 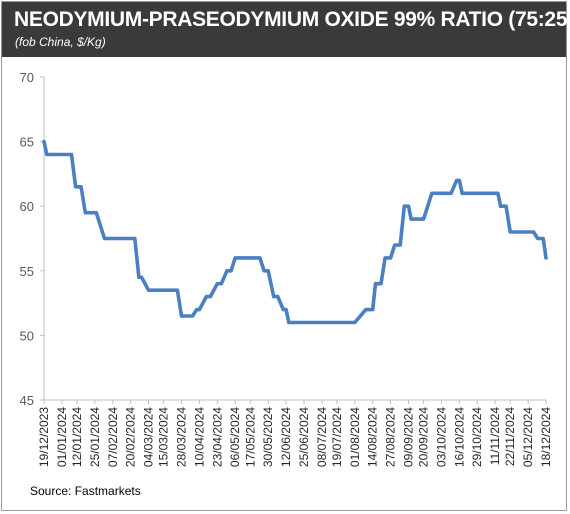 What do you see at coordinates (373, 437) in the screenshot?
I see `x-tick-label: 14/08/2024` at bounding box center [373, 437].